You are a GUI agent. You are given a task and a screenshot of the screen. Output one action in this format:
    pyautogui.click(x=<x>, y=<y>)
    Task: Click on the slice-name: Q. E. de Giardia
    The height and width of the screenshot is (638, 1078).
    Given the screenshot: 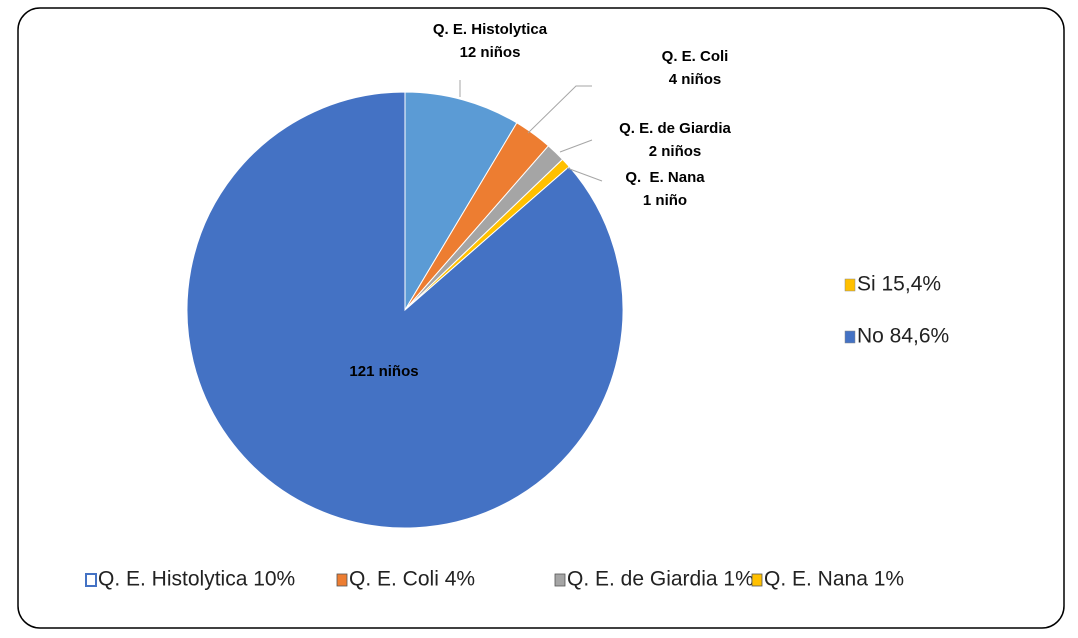 What is the action you would take?
    pyautogui.click(x=675, y=128)
    